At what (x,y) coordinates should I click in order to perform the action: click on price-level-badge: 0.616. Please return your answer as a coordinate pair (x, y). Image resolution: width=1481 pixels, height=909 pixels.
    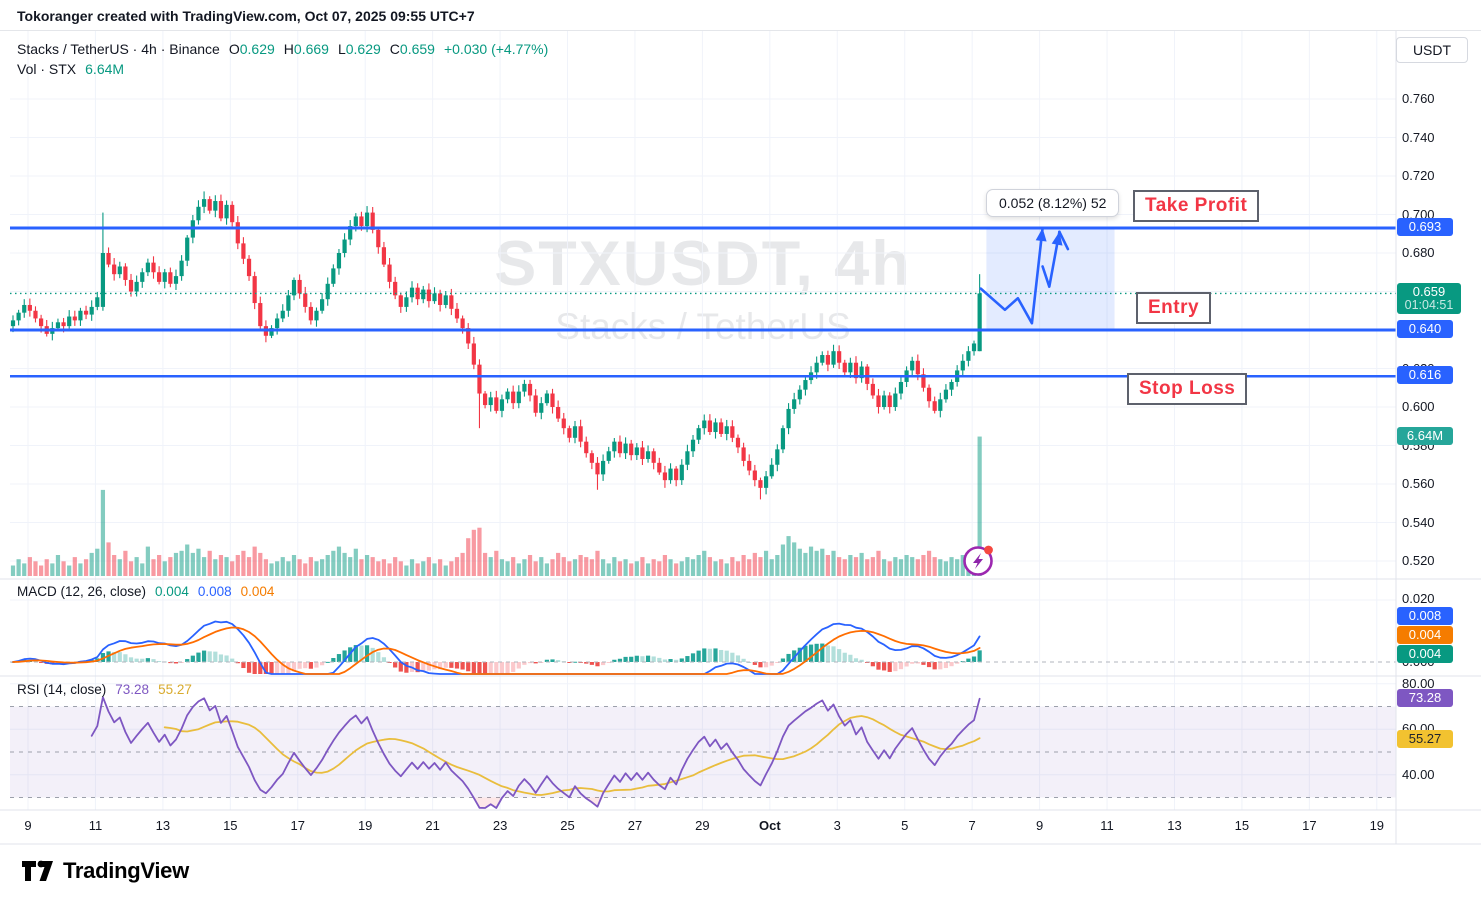
    Looking at the image, I should click on (1425, 375).